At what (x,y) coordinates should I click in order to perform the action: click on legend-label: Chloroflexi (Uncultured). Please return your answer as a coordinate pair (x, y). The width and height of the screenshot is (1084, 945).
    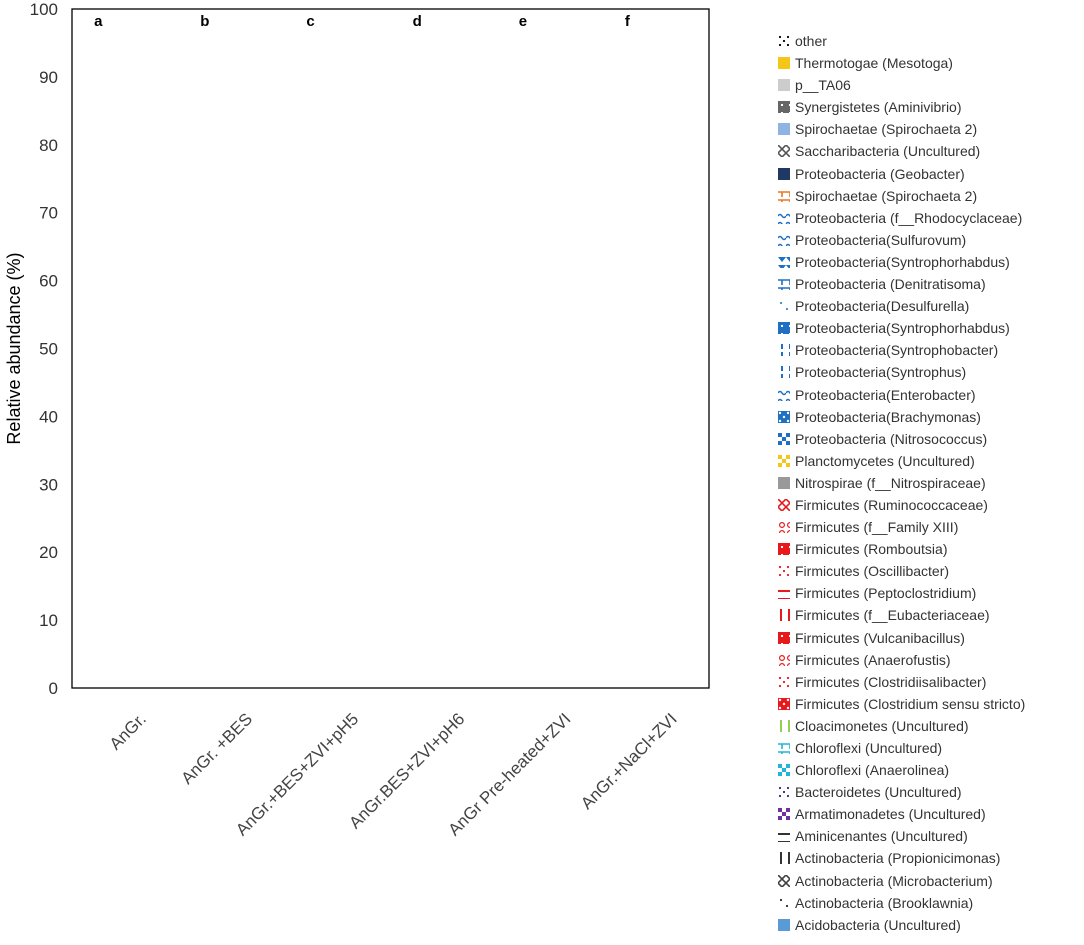
    Looking at the image, I should click on (869, 748).